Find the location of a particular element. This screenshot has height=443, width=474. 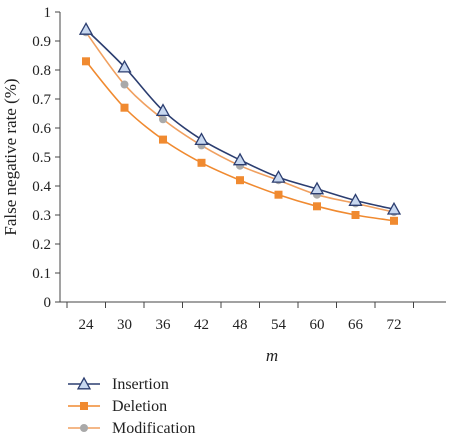

x-ticks: 24 30 36 42 48 54 60 66 72 is located at coordinates (240, 317).